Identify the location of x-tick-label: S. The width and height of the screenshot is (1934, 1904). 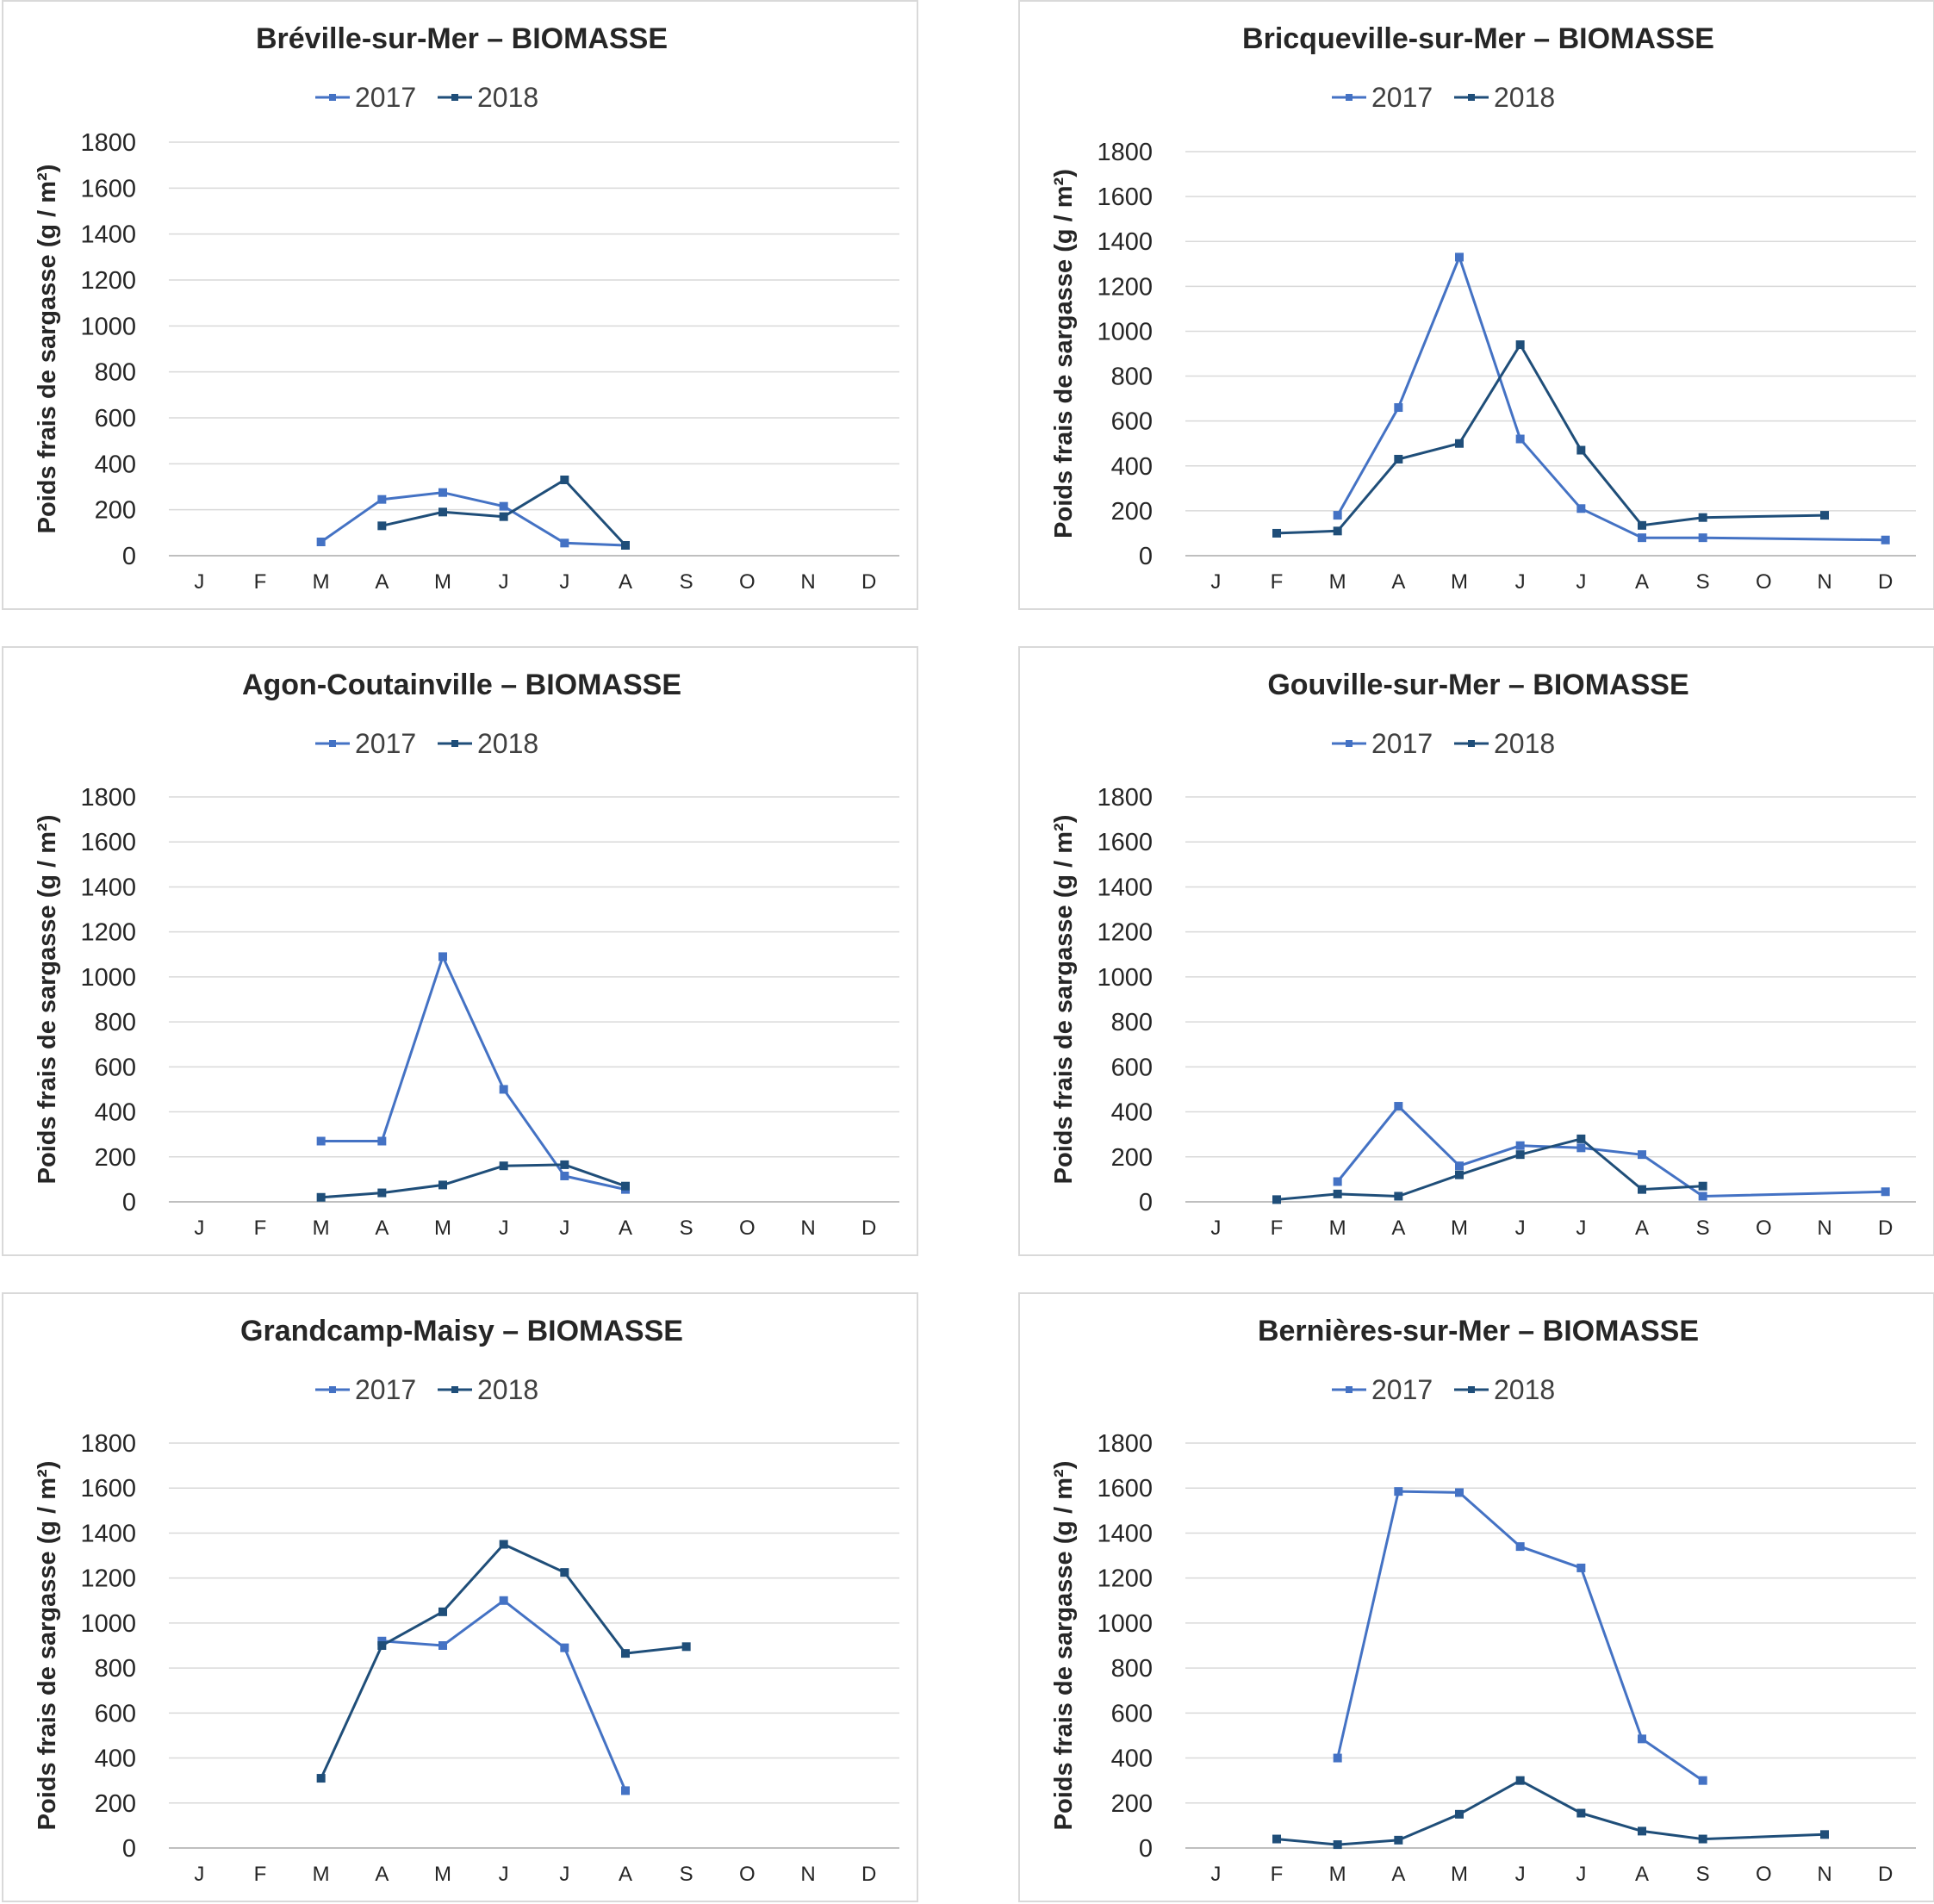
(1703, 1228).